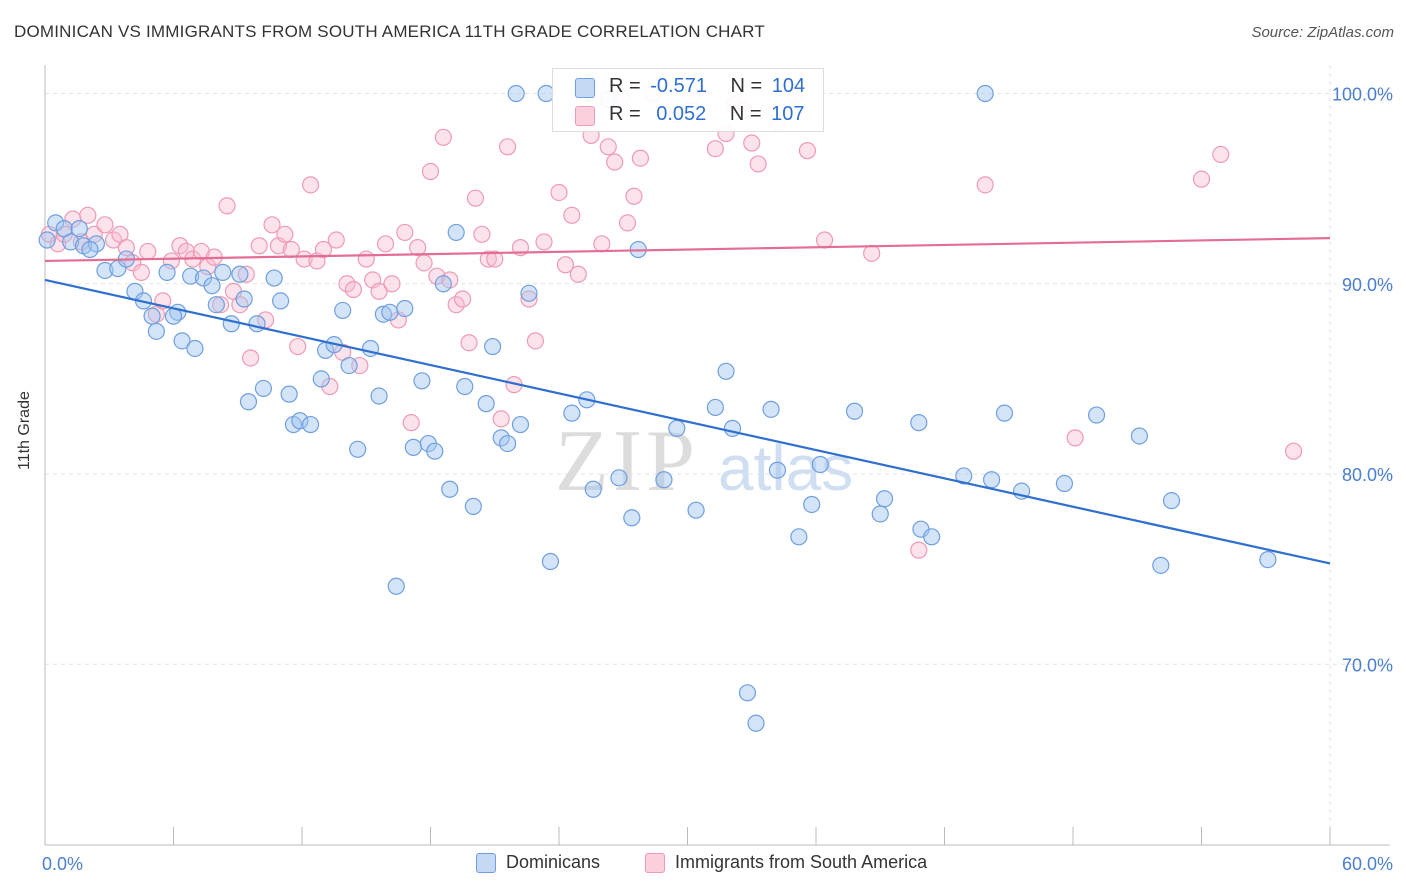 The height and width of the screenshot is (892, 1406). What do you see at coordinates (788, 114) in the screenshot?
I see `legend-n-value-immigrants: 107` at bounding box center [788, 114].